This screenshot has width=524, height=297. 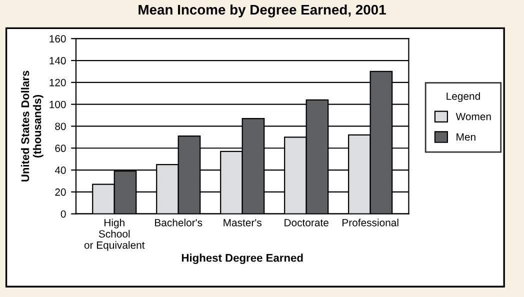 I want to click on legend-label: Women, so click(x=473, y=116).